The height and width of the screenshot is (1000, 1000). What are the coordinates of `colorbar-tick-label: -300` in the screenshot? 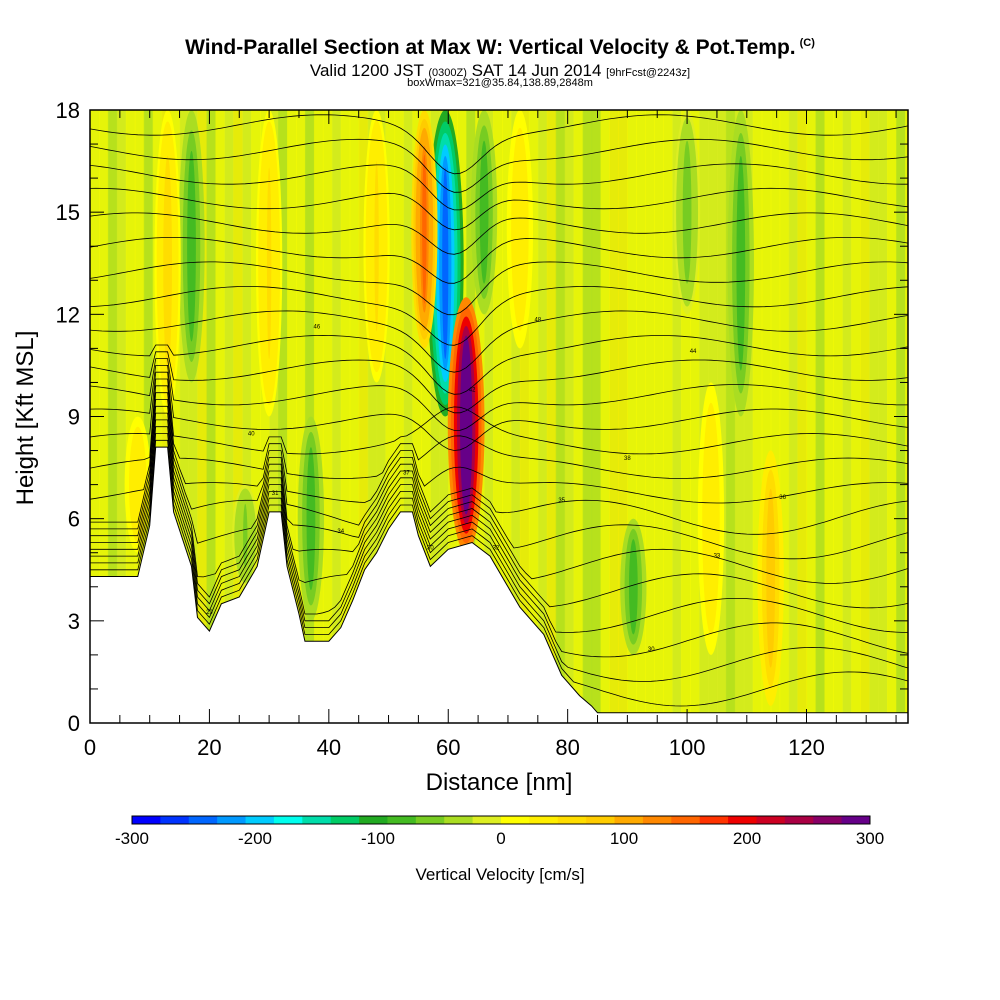 It's located at (132, 838).